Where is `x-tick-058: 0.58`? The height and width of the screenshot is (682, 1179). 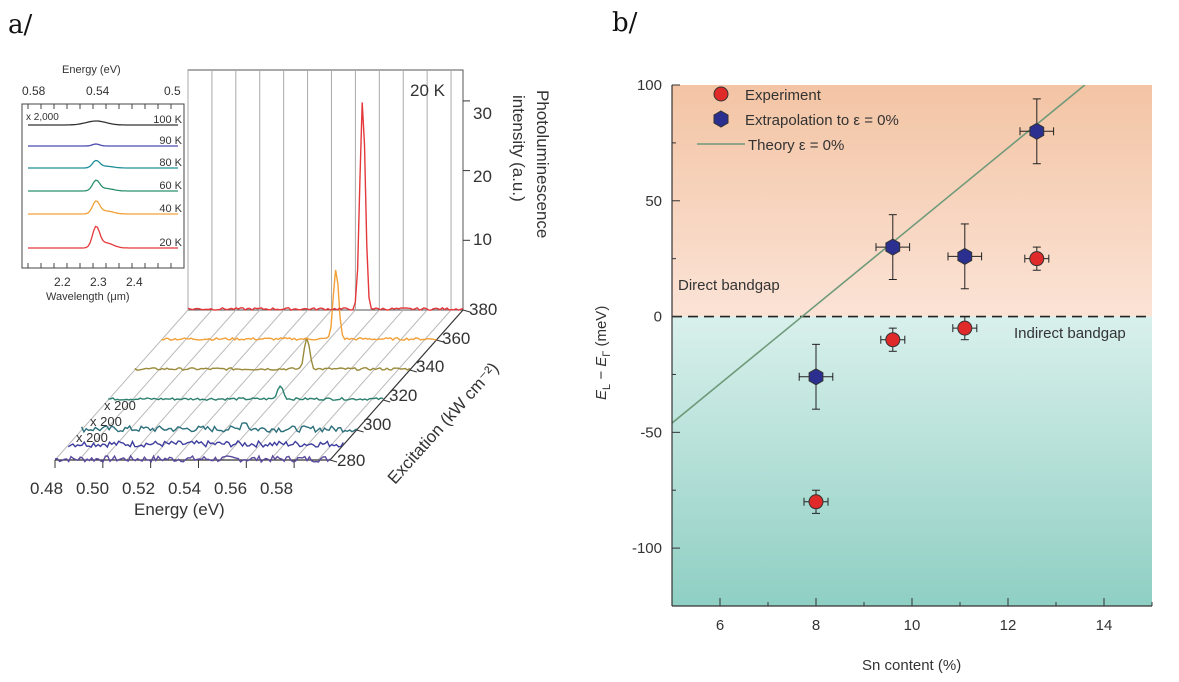
x-tick-058: 0.58 is located at coordinates (276, 488).